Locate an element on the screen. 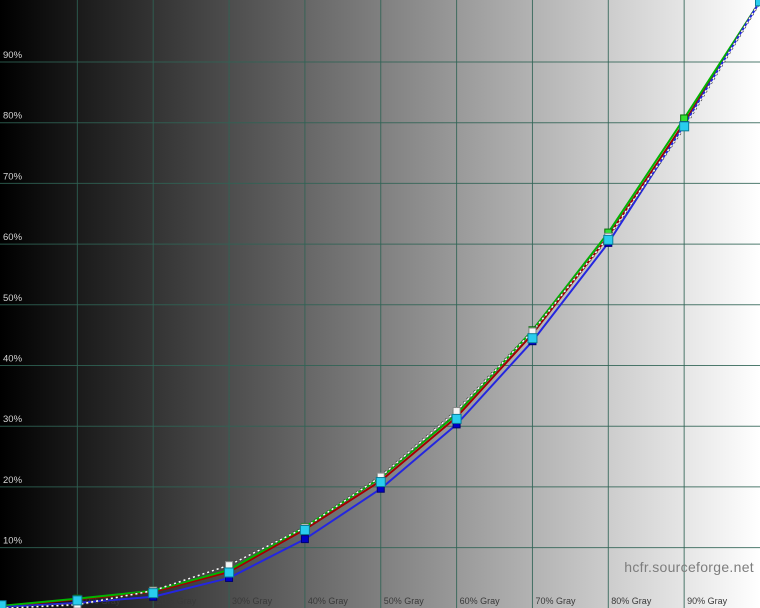 The height and width of the screenshot is (608, 760). marker-blue-component is located at coordinates (304, 539).